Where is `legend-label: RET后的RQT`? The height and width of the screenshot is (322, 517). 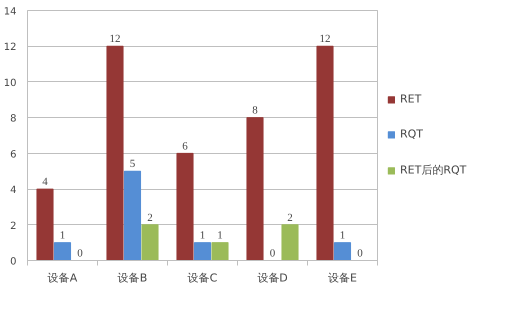
legend-label: RET后的RQT is located at coordinates (433, 170).